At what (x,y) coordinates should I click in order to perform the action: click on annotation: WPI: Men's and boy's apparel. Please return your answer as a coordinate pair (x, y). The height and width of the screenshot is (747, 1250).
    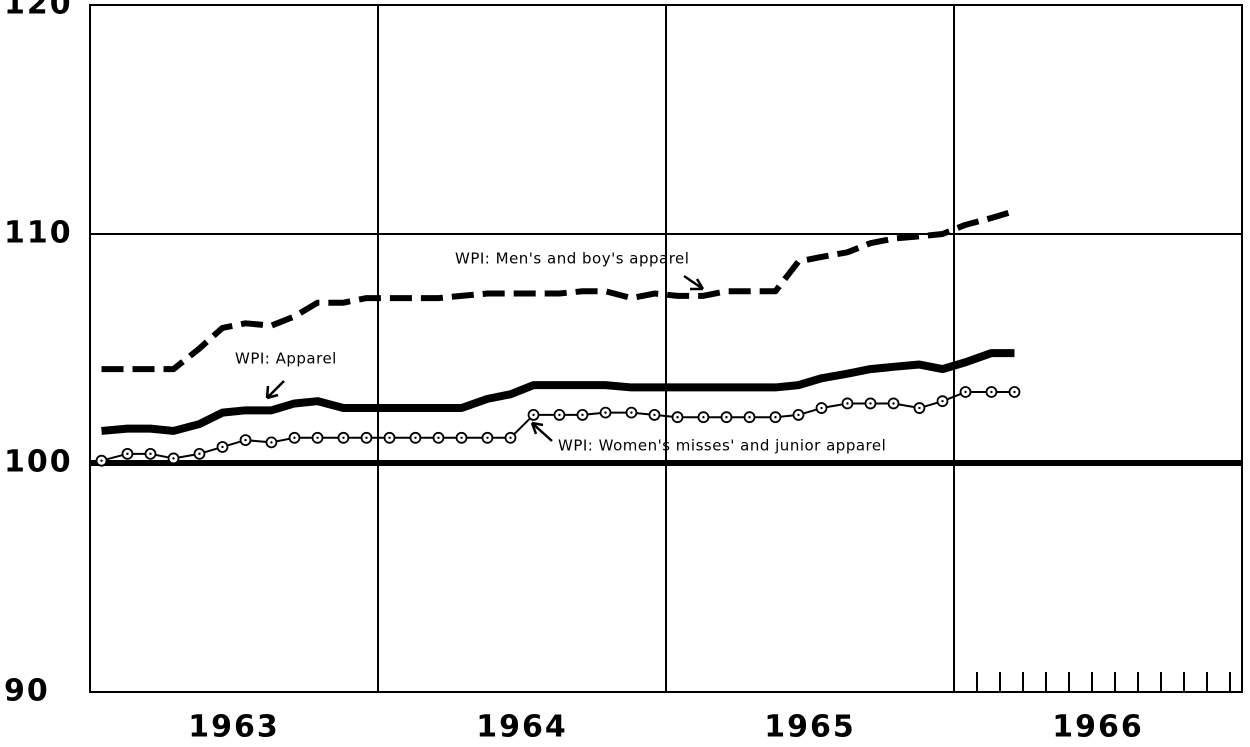
    Looking at the image, I should click on (572, 259).